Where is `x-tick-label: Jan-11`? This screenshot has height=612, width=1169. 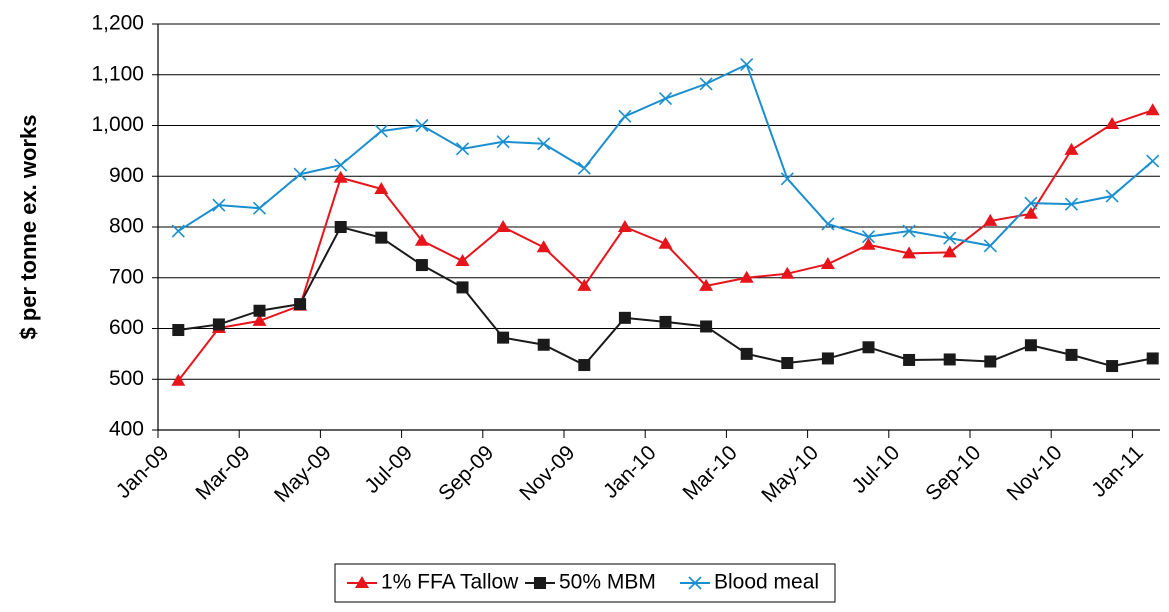 x-tick-label: Jan-11 is located at coordinates (1117, 471).